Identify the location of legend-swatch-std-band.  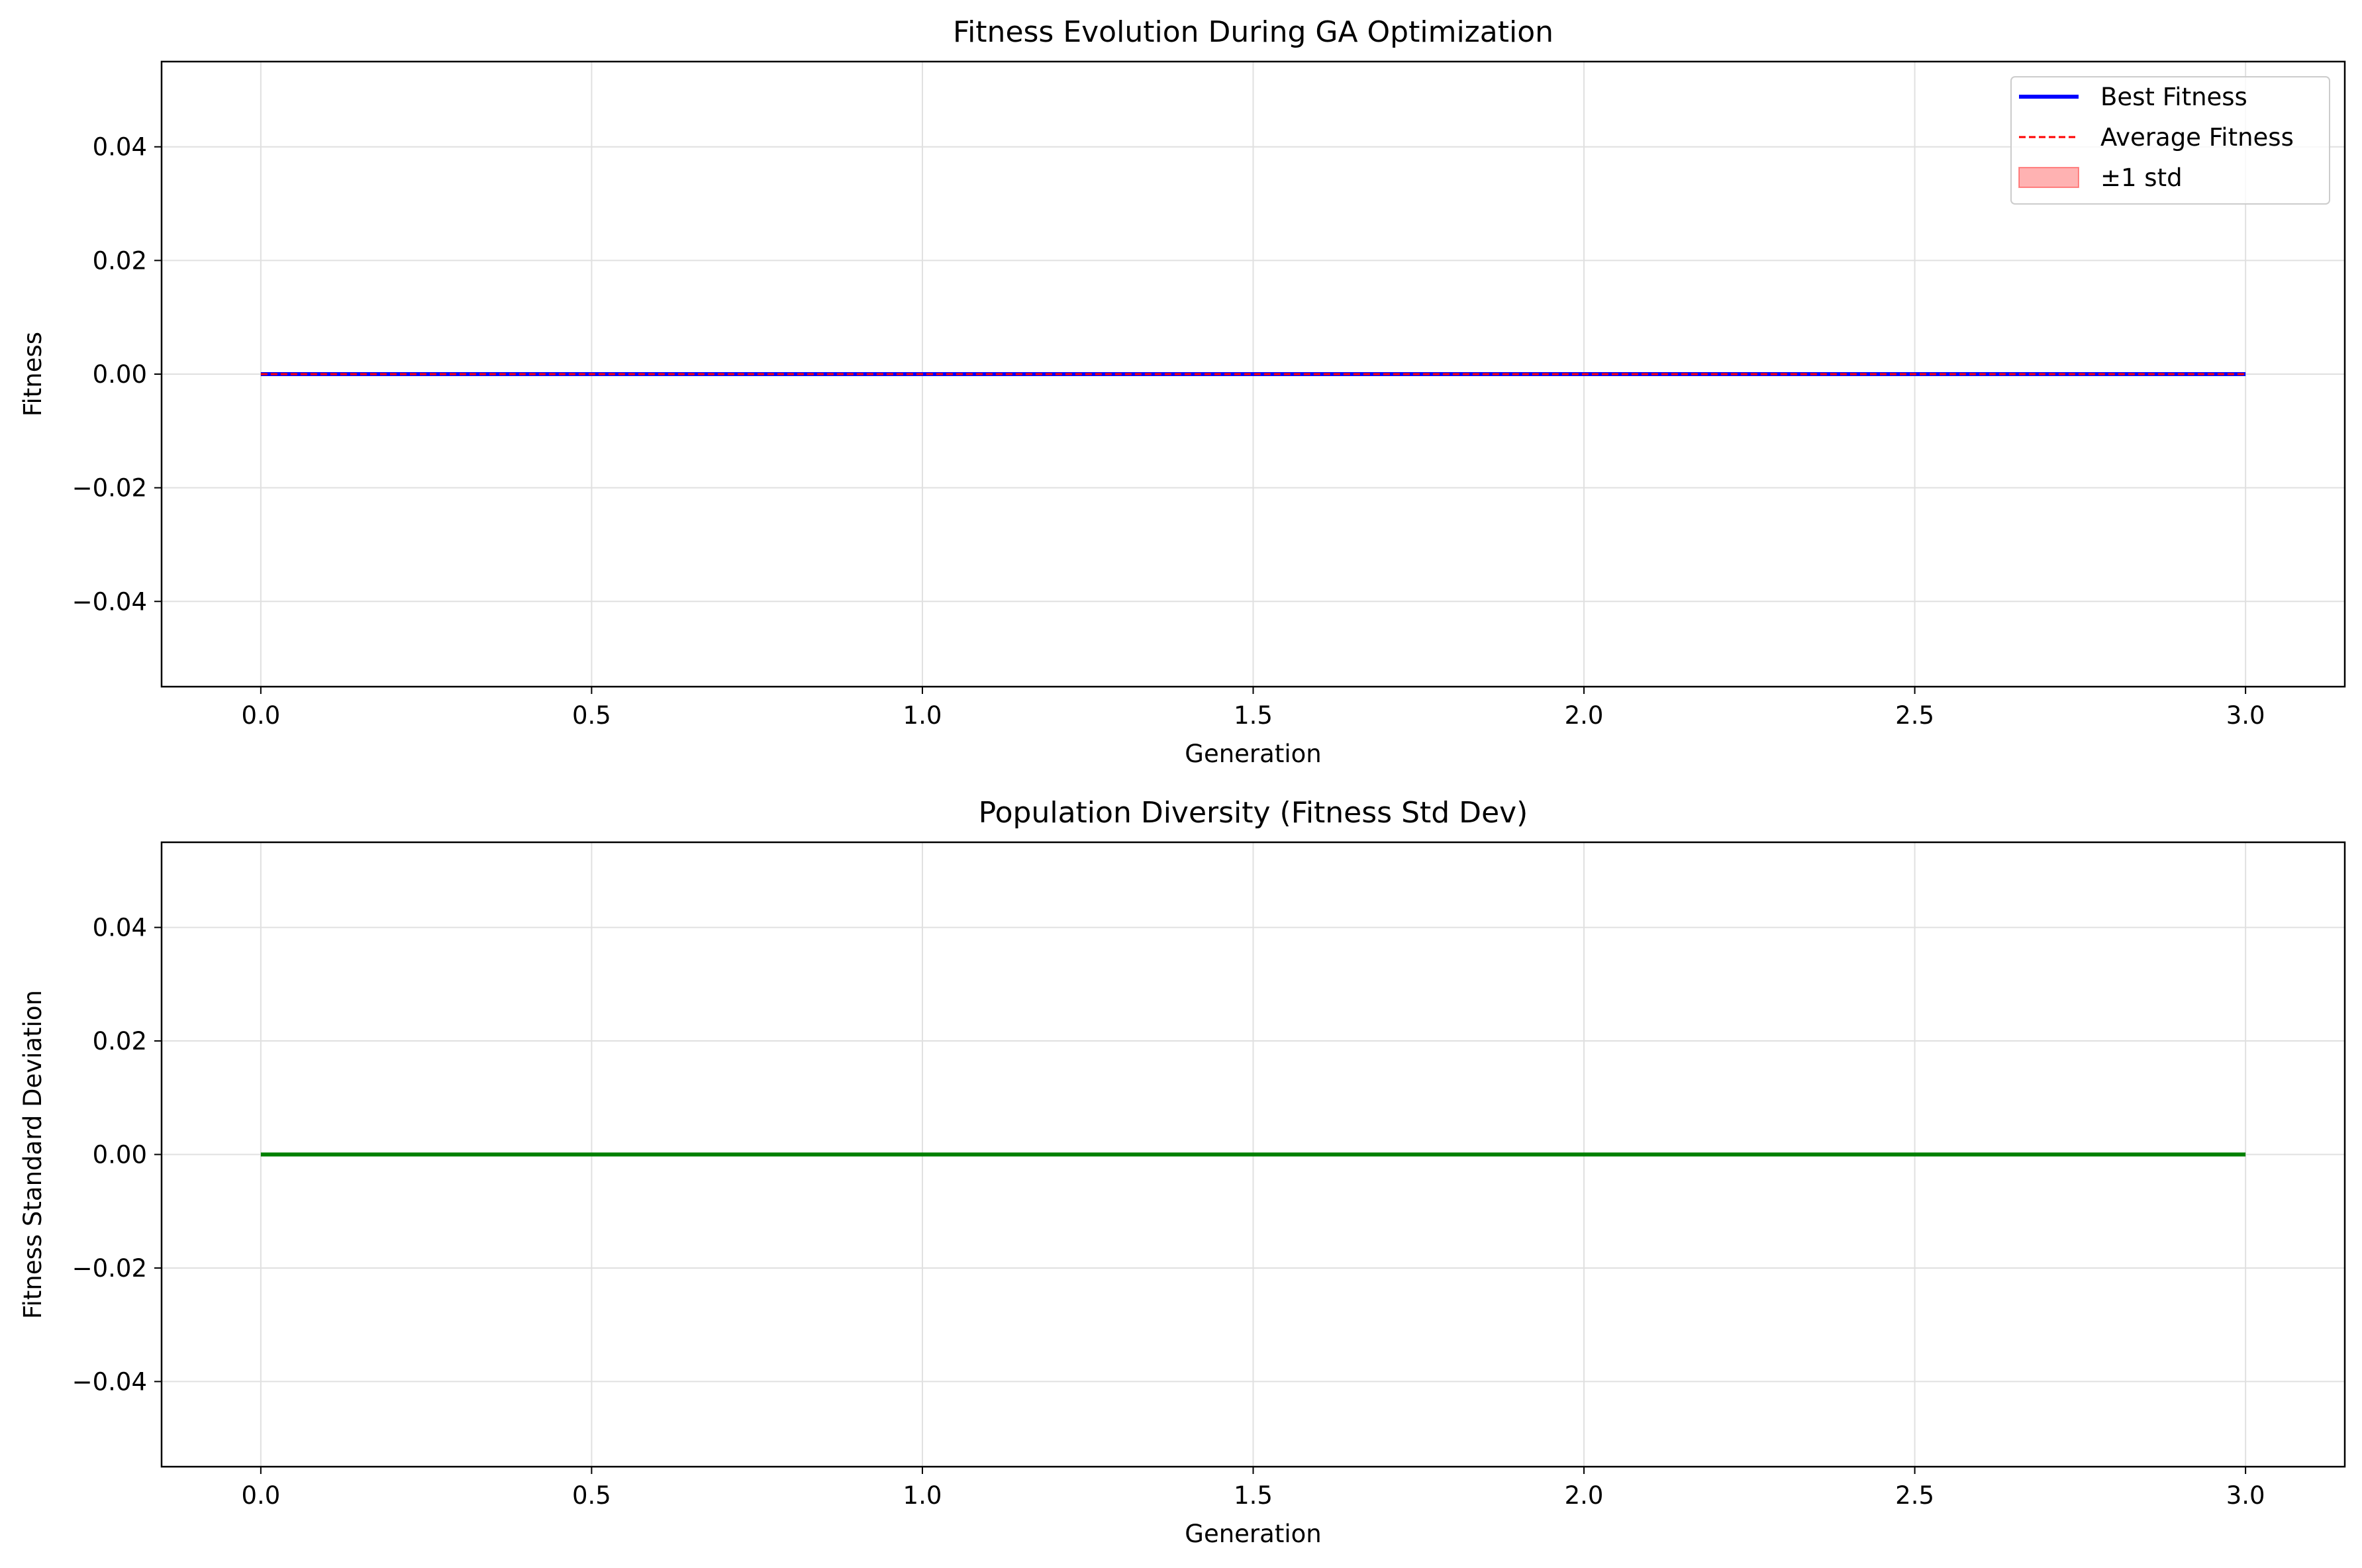
(2048, 177).